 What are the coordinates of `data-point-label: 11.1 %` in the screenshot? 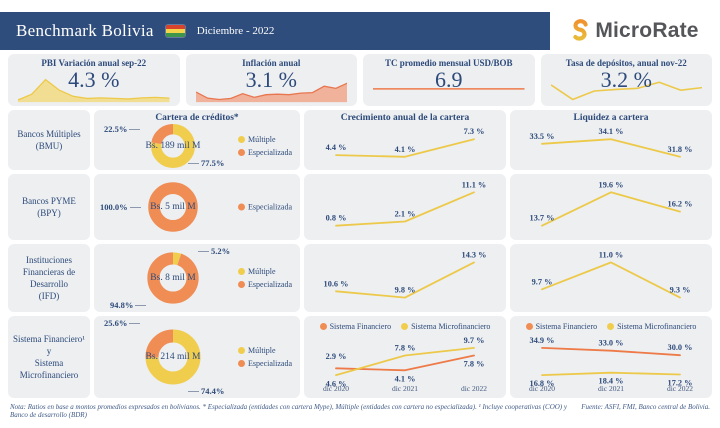 It's located at (474, 184).